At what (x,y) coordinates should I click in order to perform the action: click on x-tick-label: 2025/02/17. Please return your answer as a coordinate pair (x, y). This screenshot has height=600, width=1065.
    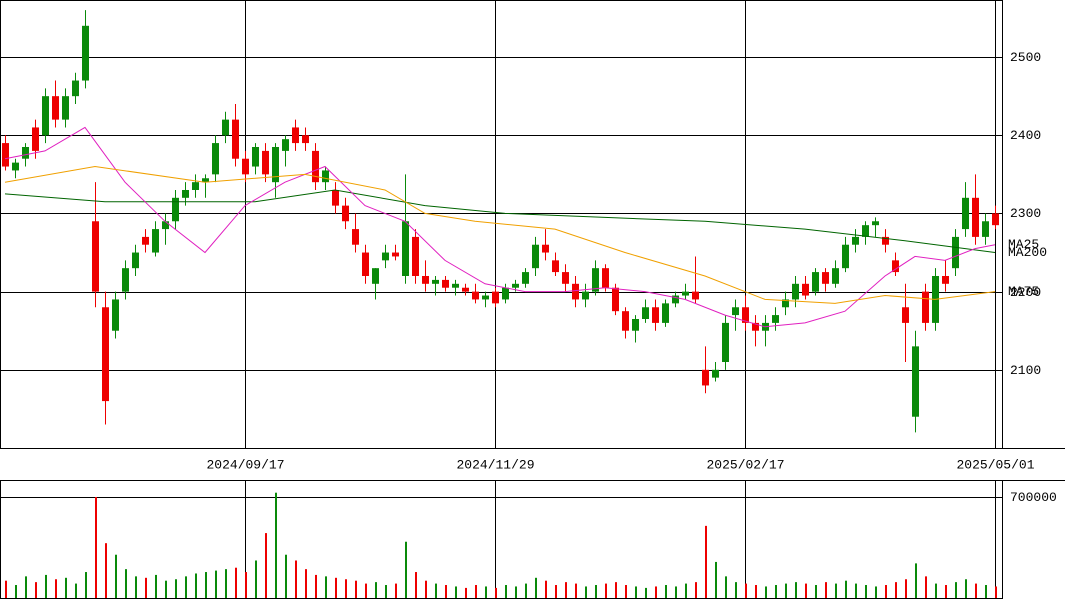
    Looking at the image, I should click on (745, 464).